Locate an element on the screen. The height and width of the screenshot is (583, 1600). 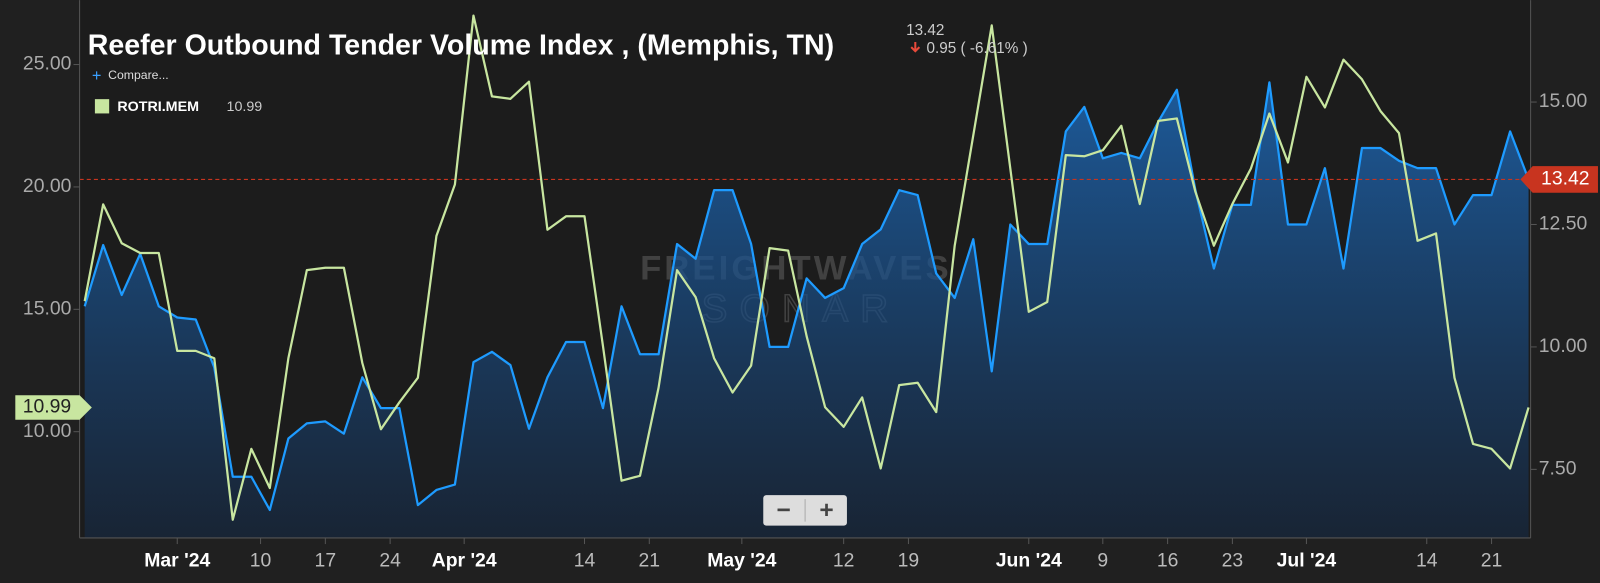
legend-swatch is located at coordinates (102, 106).